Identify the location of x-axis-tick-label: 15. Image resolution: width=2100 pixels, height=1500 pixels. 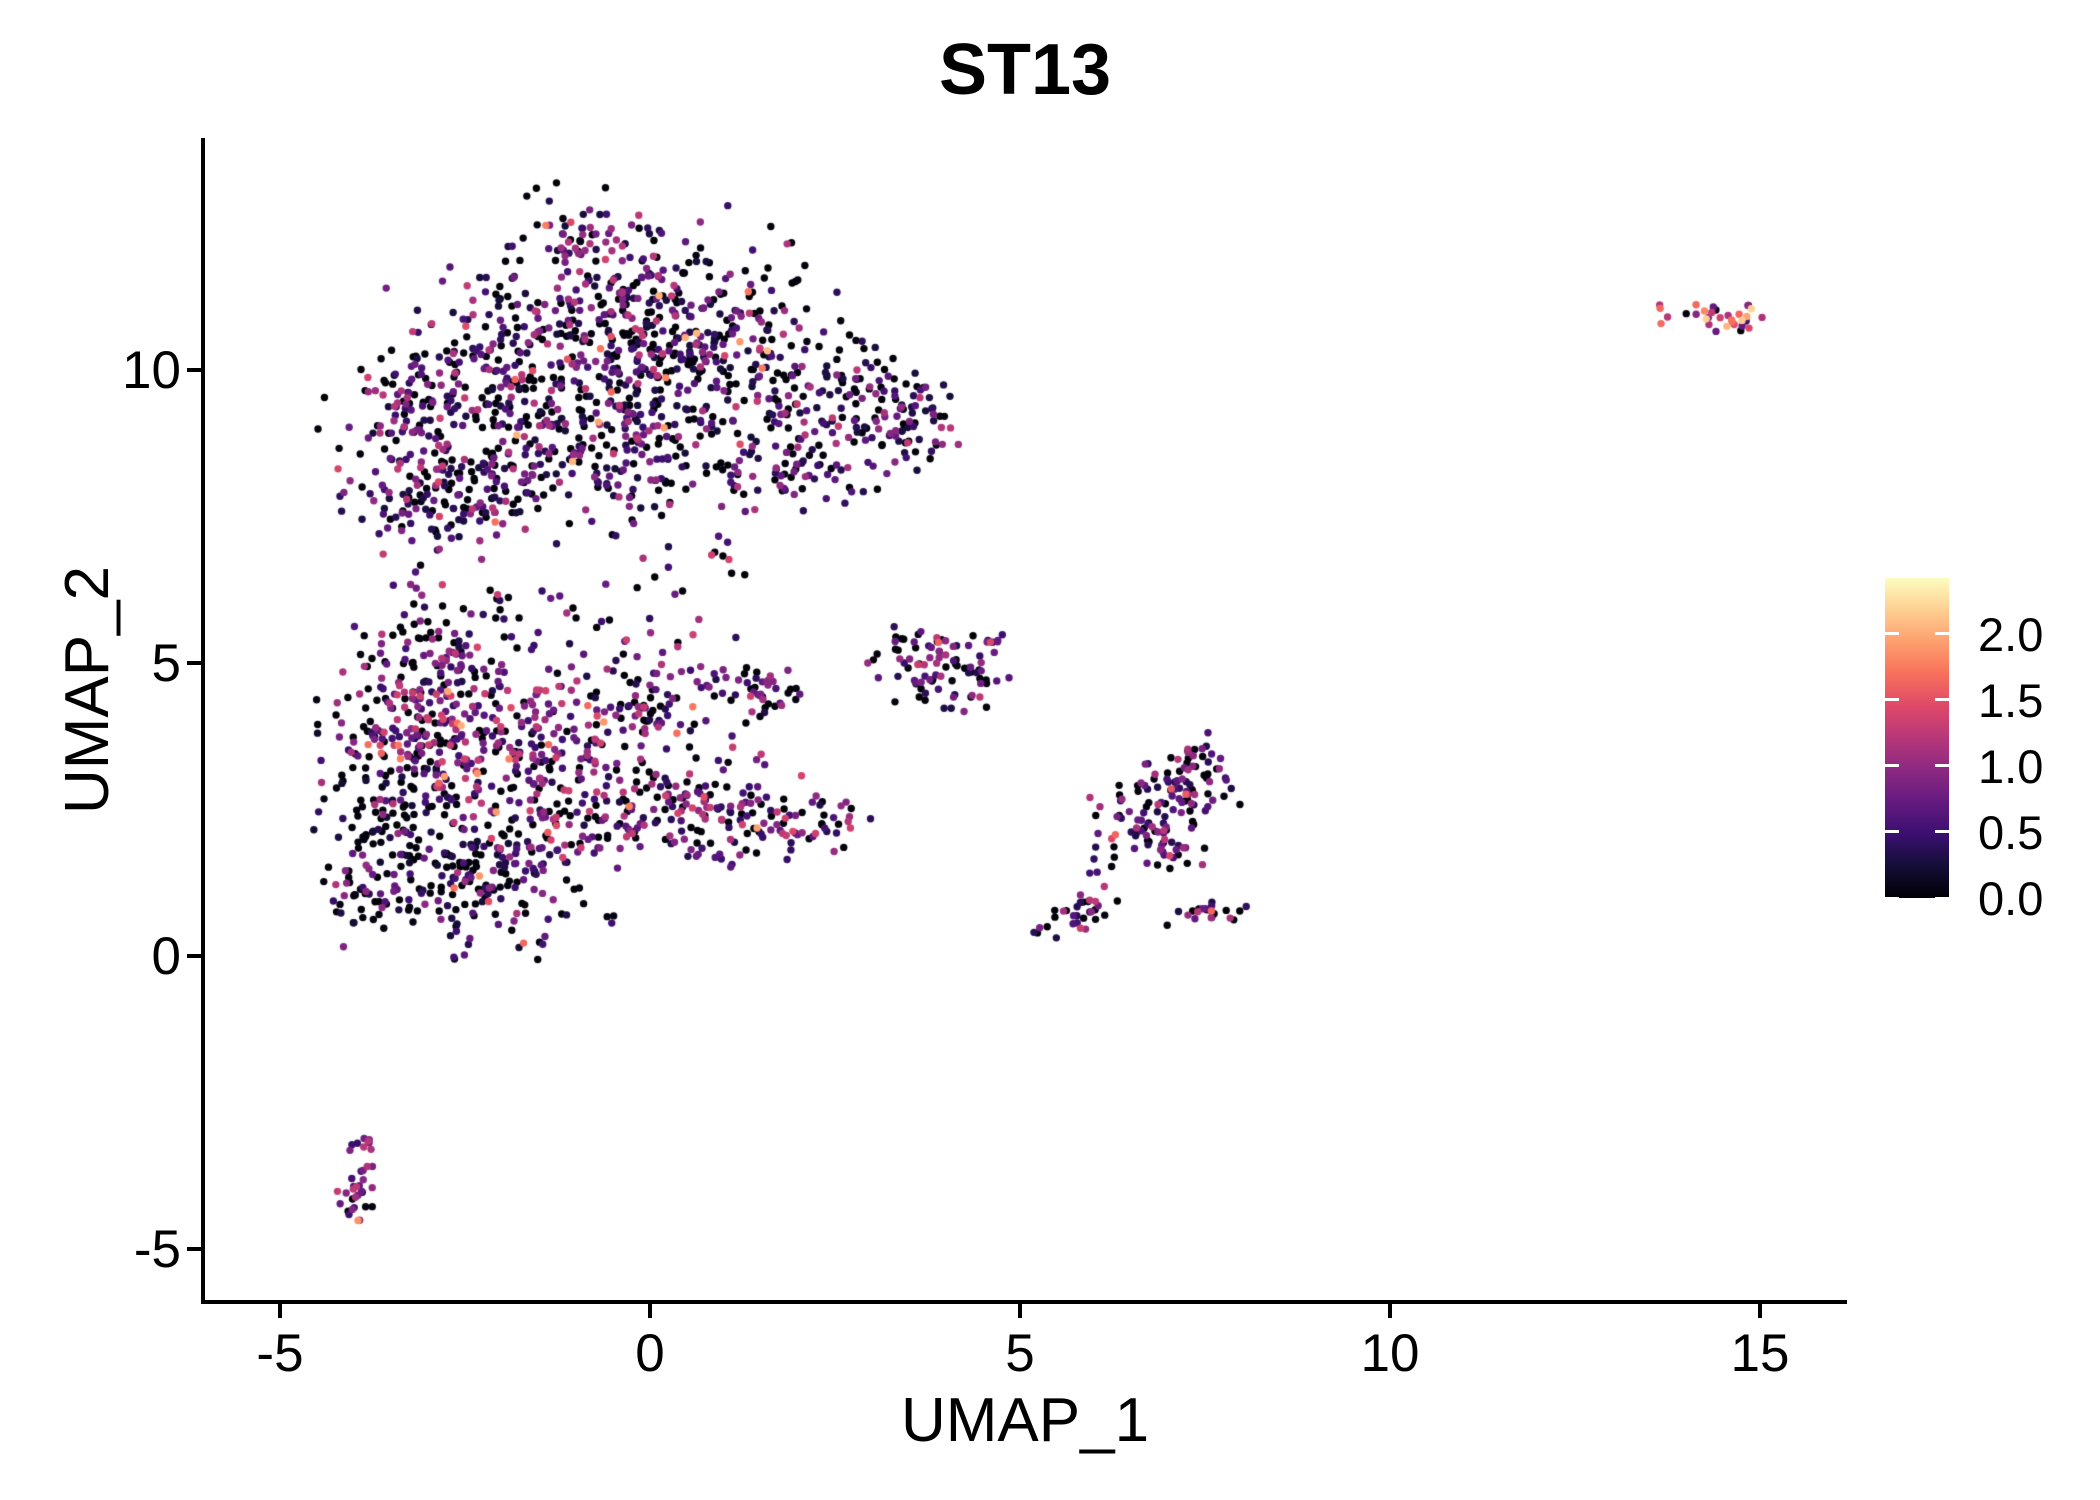
(1760, 1353).